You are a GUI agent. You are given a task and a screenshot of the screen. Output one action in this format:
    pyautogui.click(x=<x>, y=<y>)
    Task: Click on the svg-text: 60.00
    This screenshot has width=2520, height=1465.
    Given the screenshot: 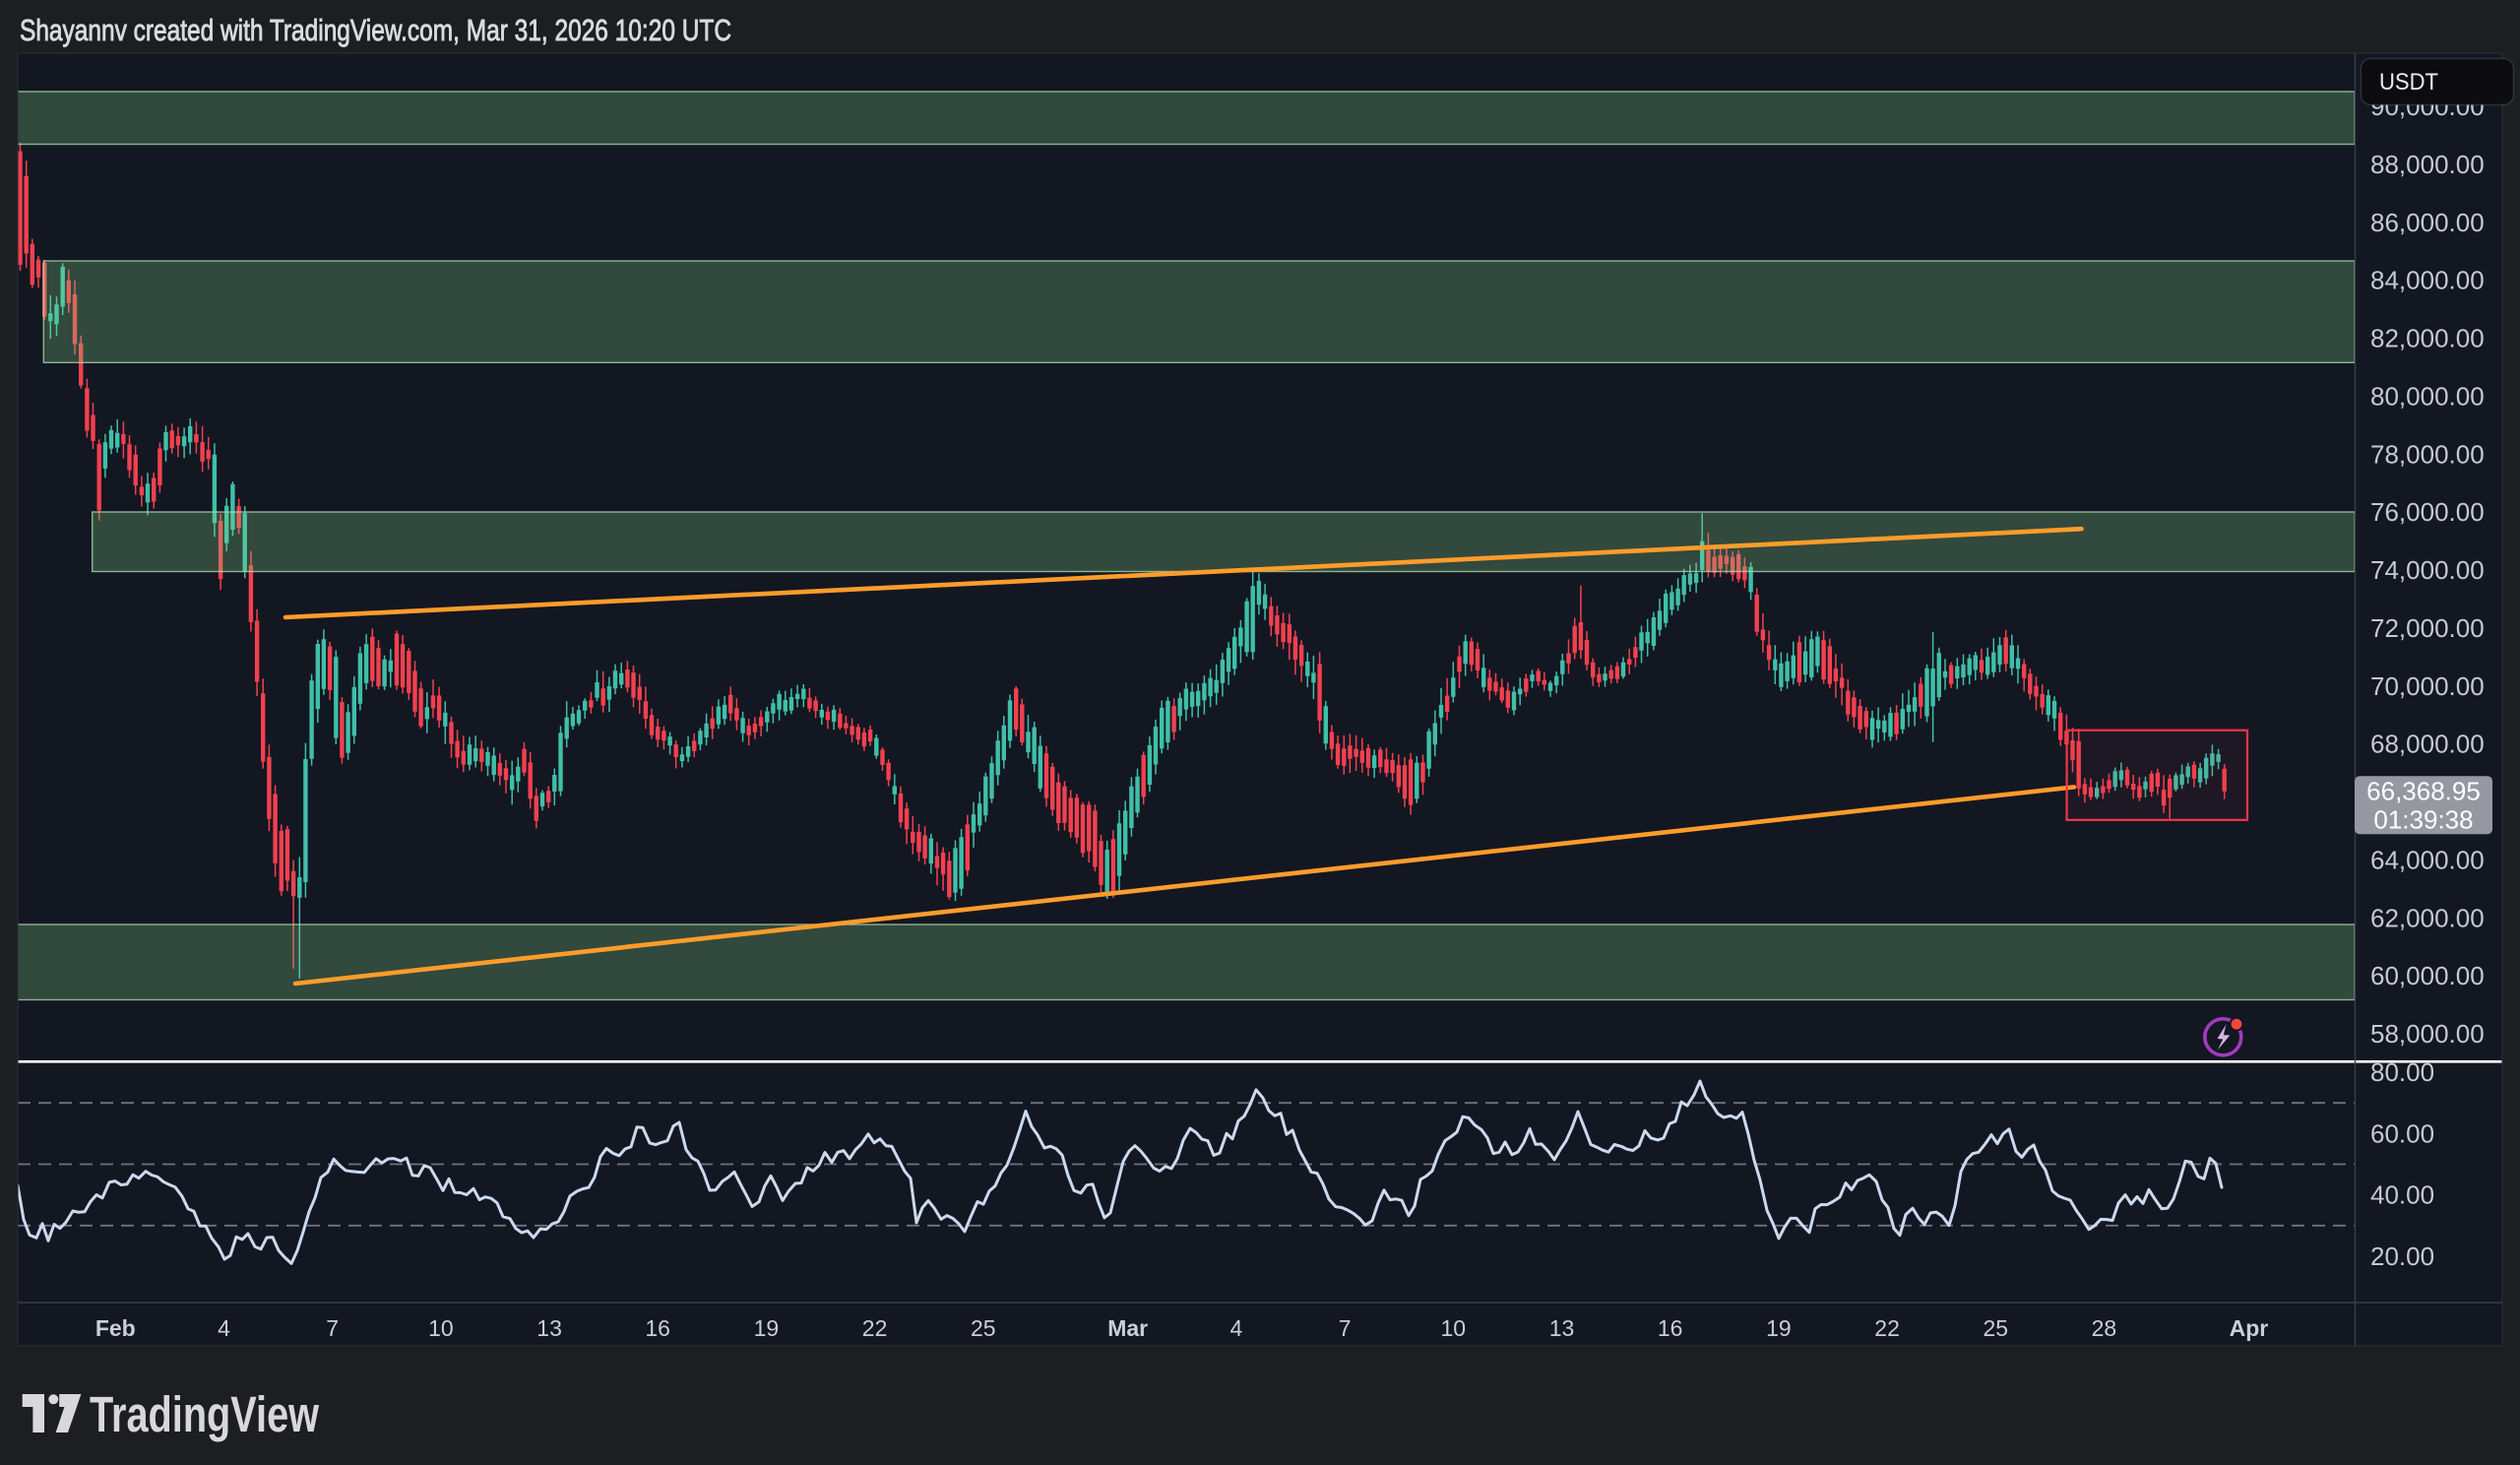 What is the action you would take?
    pyautogui.click(x=2402, y=1133)
    